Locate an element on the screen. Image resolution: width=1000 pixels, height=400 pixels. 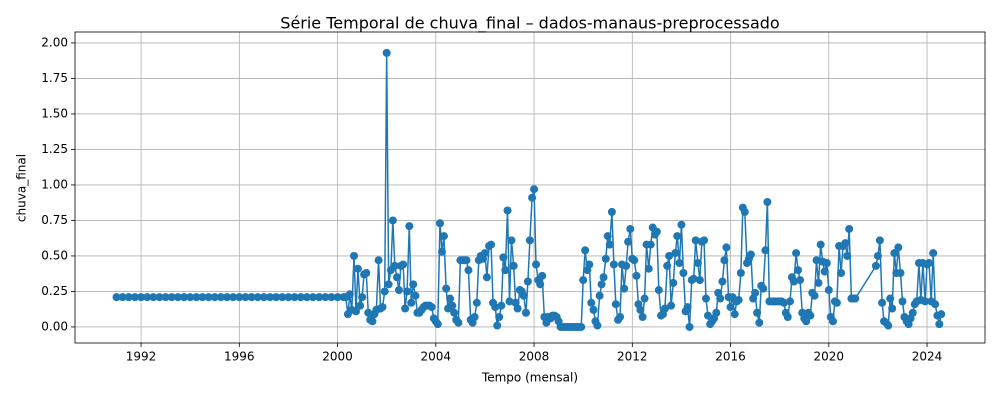
x-tick-label: 1996 is located at coordinates (239, 357).